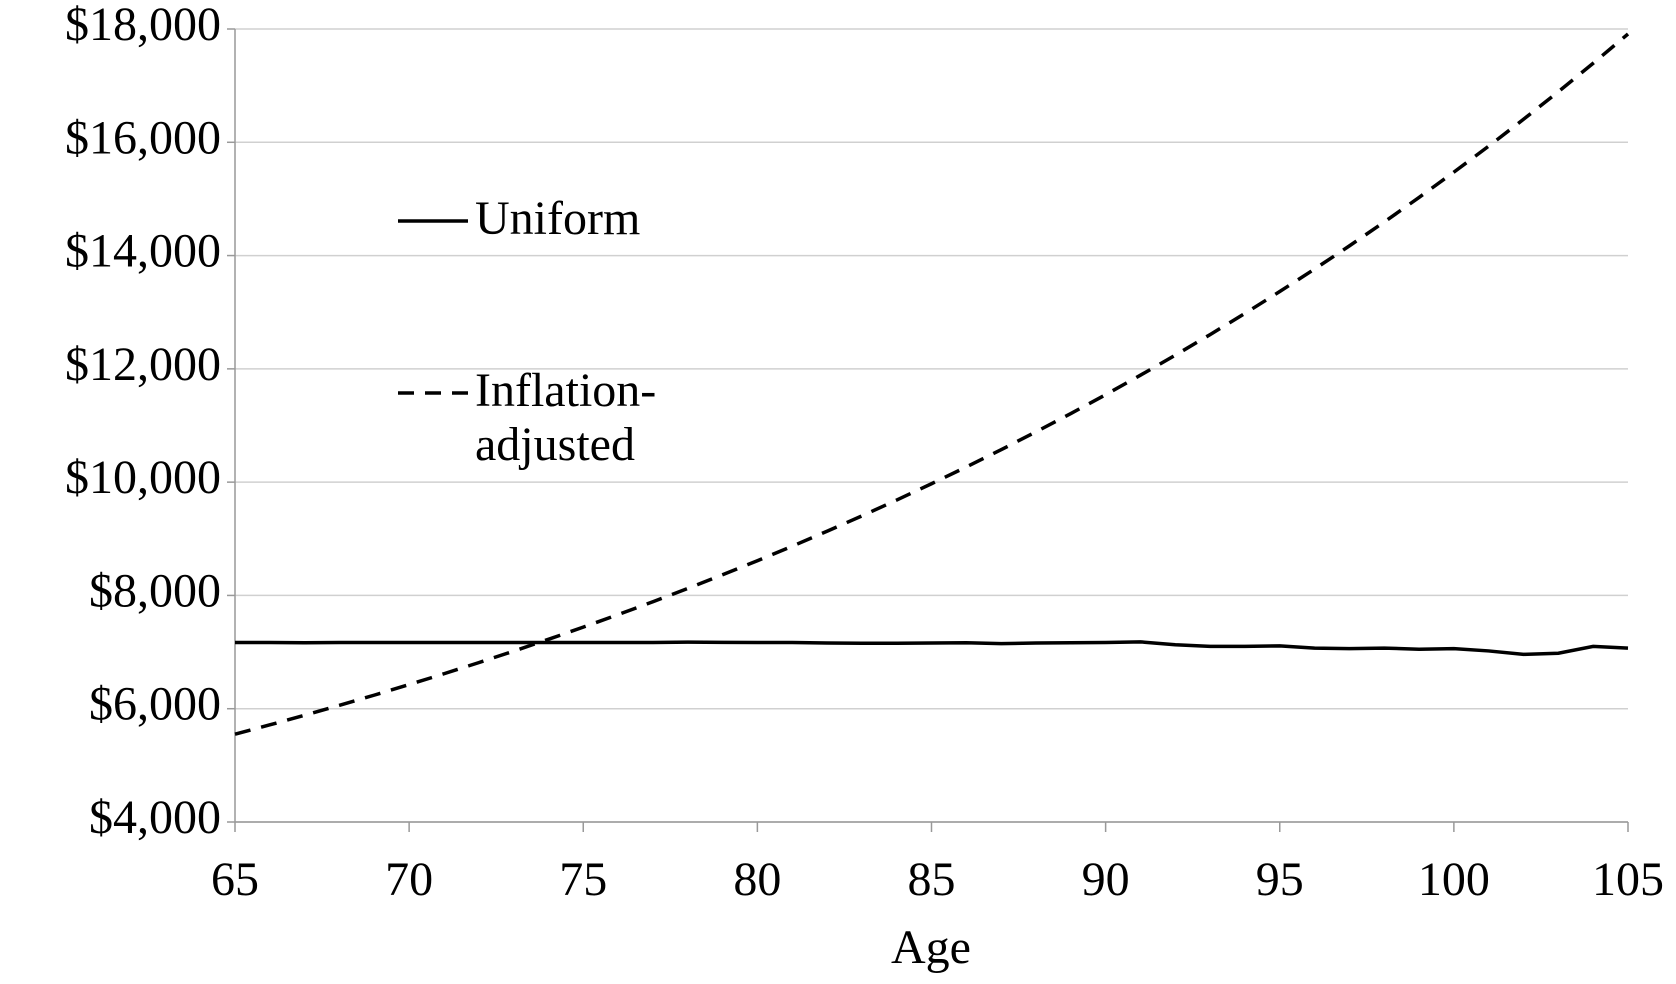 The height and width of the screenshot is (984, 1676). I want to click on x-axis-label: Age, so click(931, 947).